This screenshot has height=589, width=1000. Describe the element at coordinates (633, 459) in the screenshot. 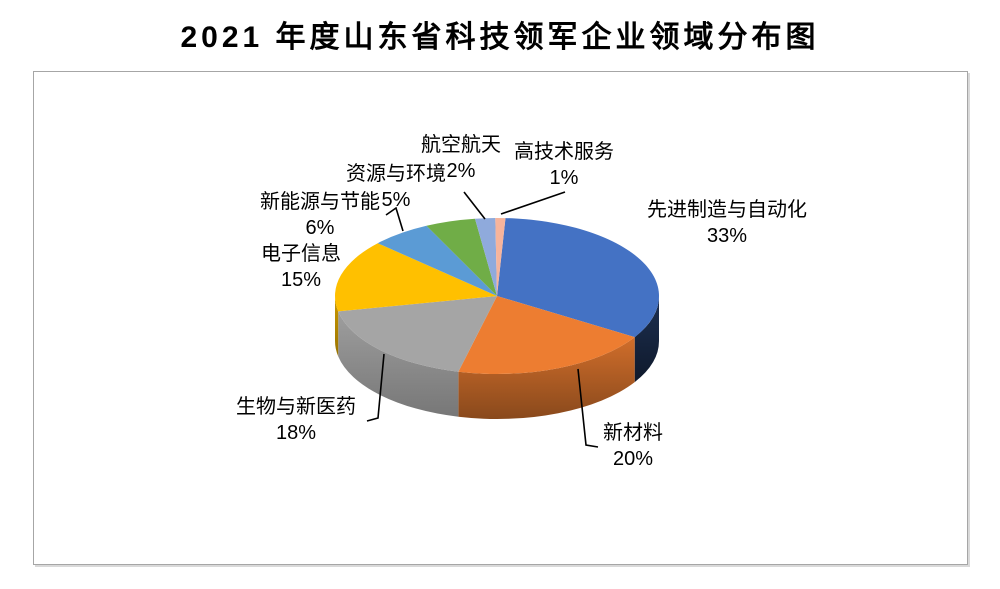

I see `data-label-percent: 20%` at that location.